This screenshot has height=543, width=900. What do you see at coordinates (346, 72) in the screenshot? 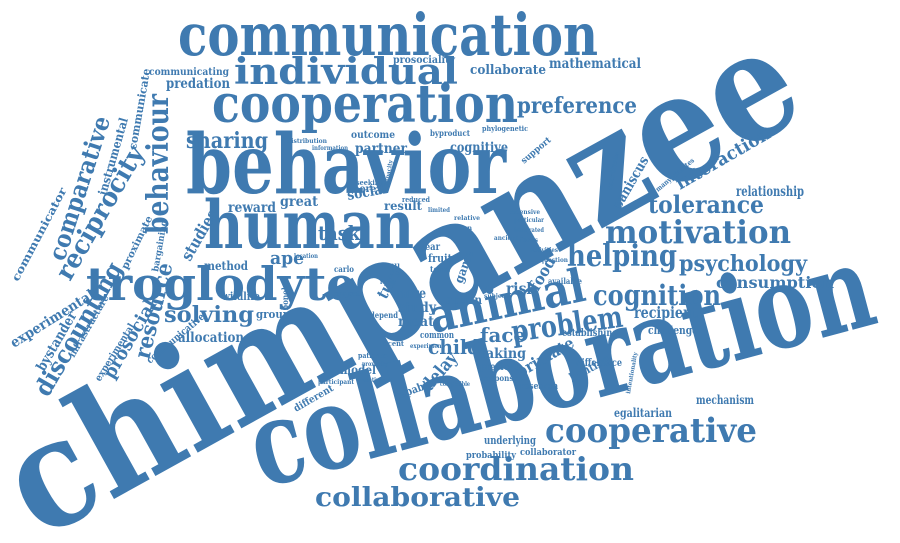
I see `word-individual: individual` at bounding box center [346, 72].